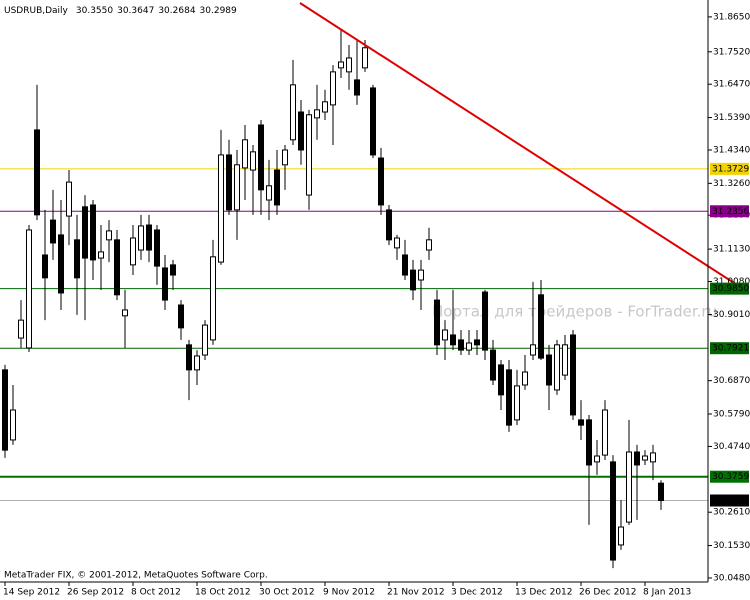 This screenshot has width=750, height=600. Describe the element at coordinates (731, 118) in the screenshot. I see `y-tick-label: 31.5390` at that location.